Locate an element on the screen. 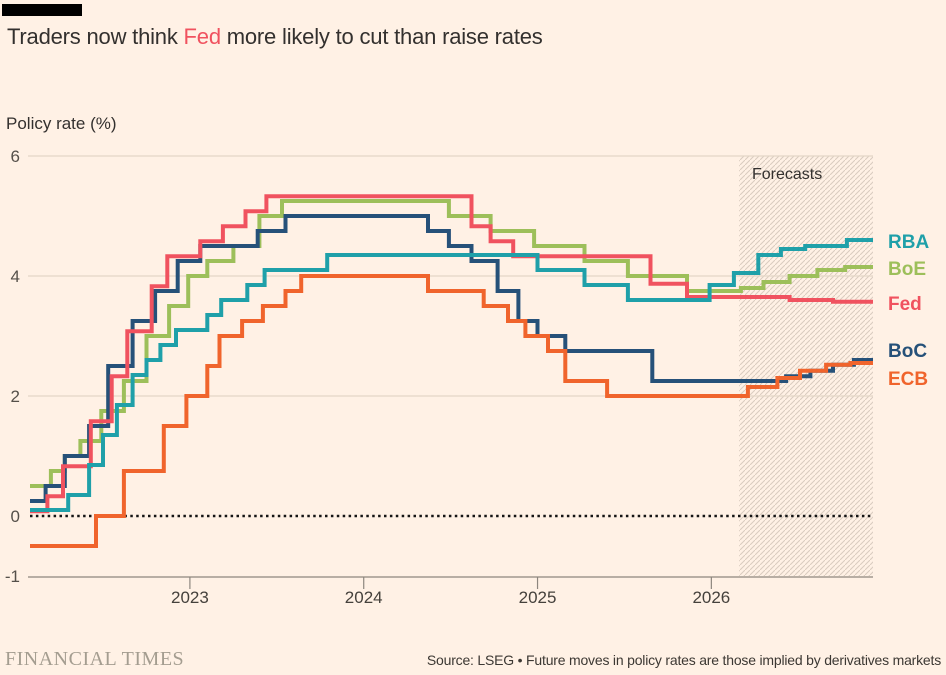 The image size is (946, 675). series-label-boe: BoE is located at coordinates (907, 269).